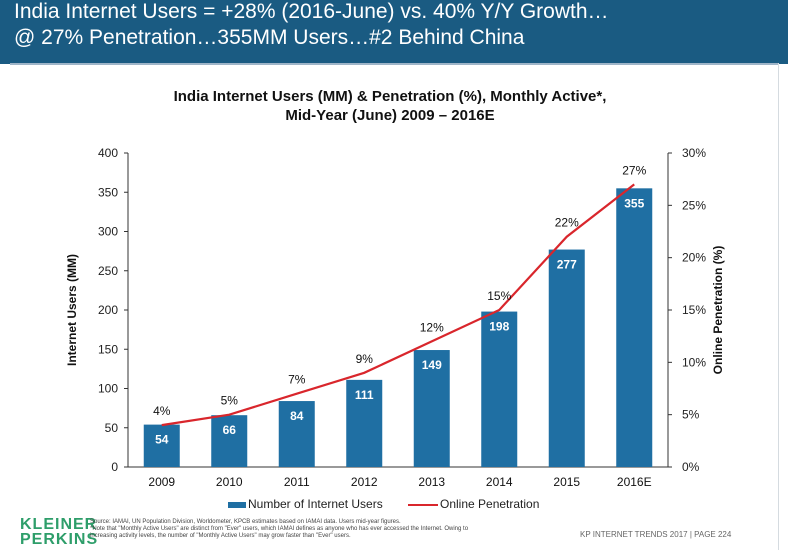 Image resolution: width=788 pixels, height=550 pixels. Describe the element at coordinates (567, 265) in the screenshot. I see `bar-value-label: 277` at that location.